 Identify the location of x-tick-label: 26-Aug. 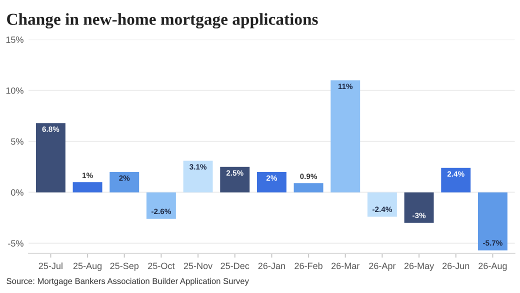
(492, 266).